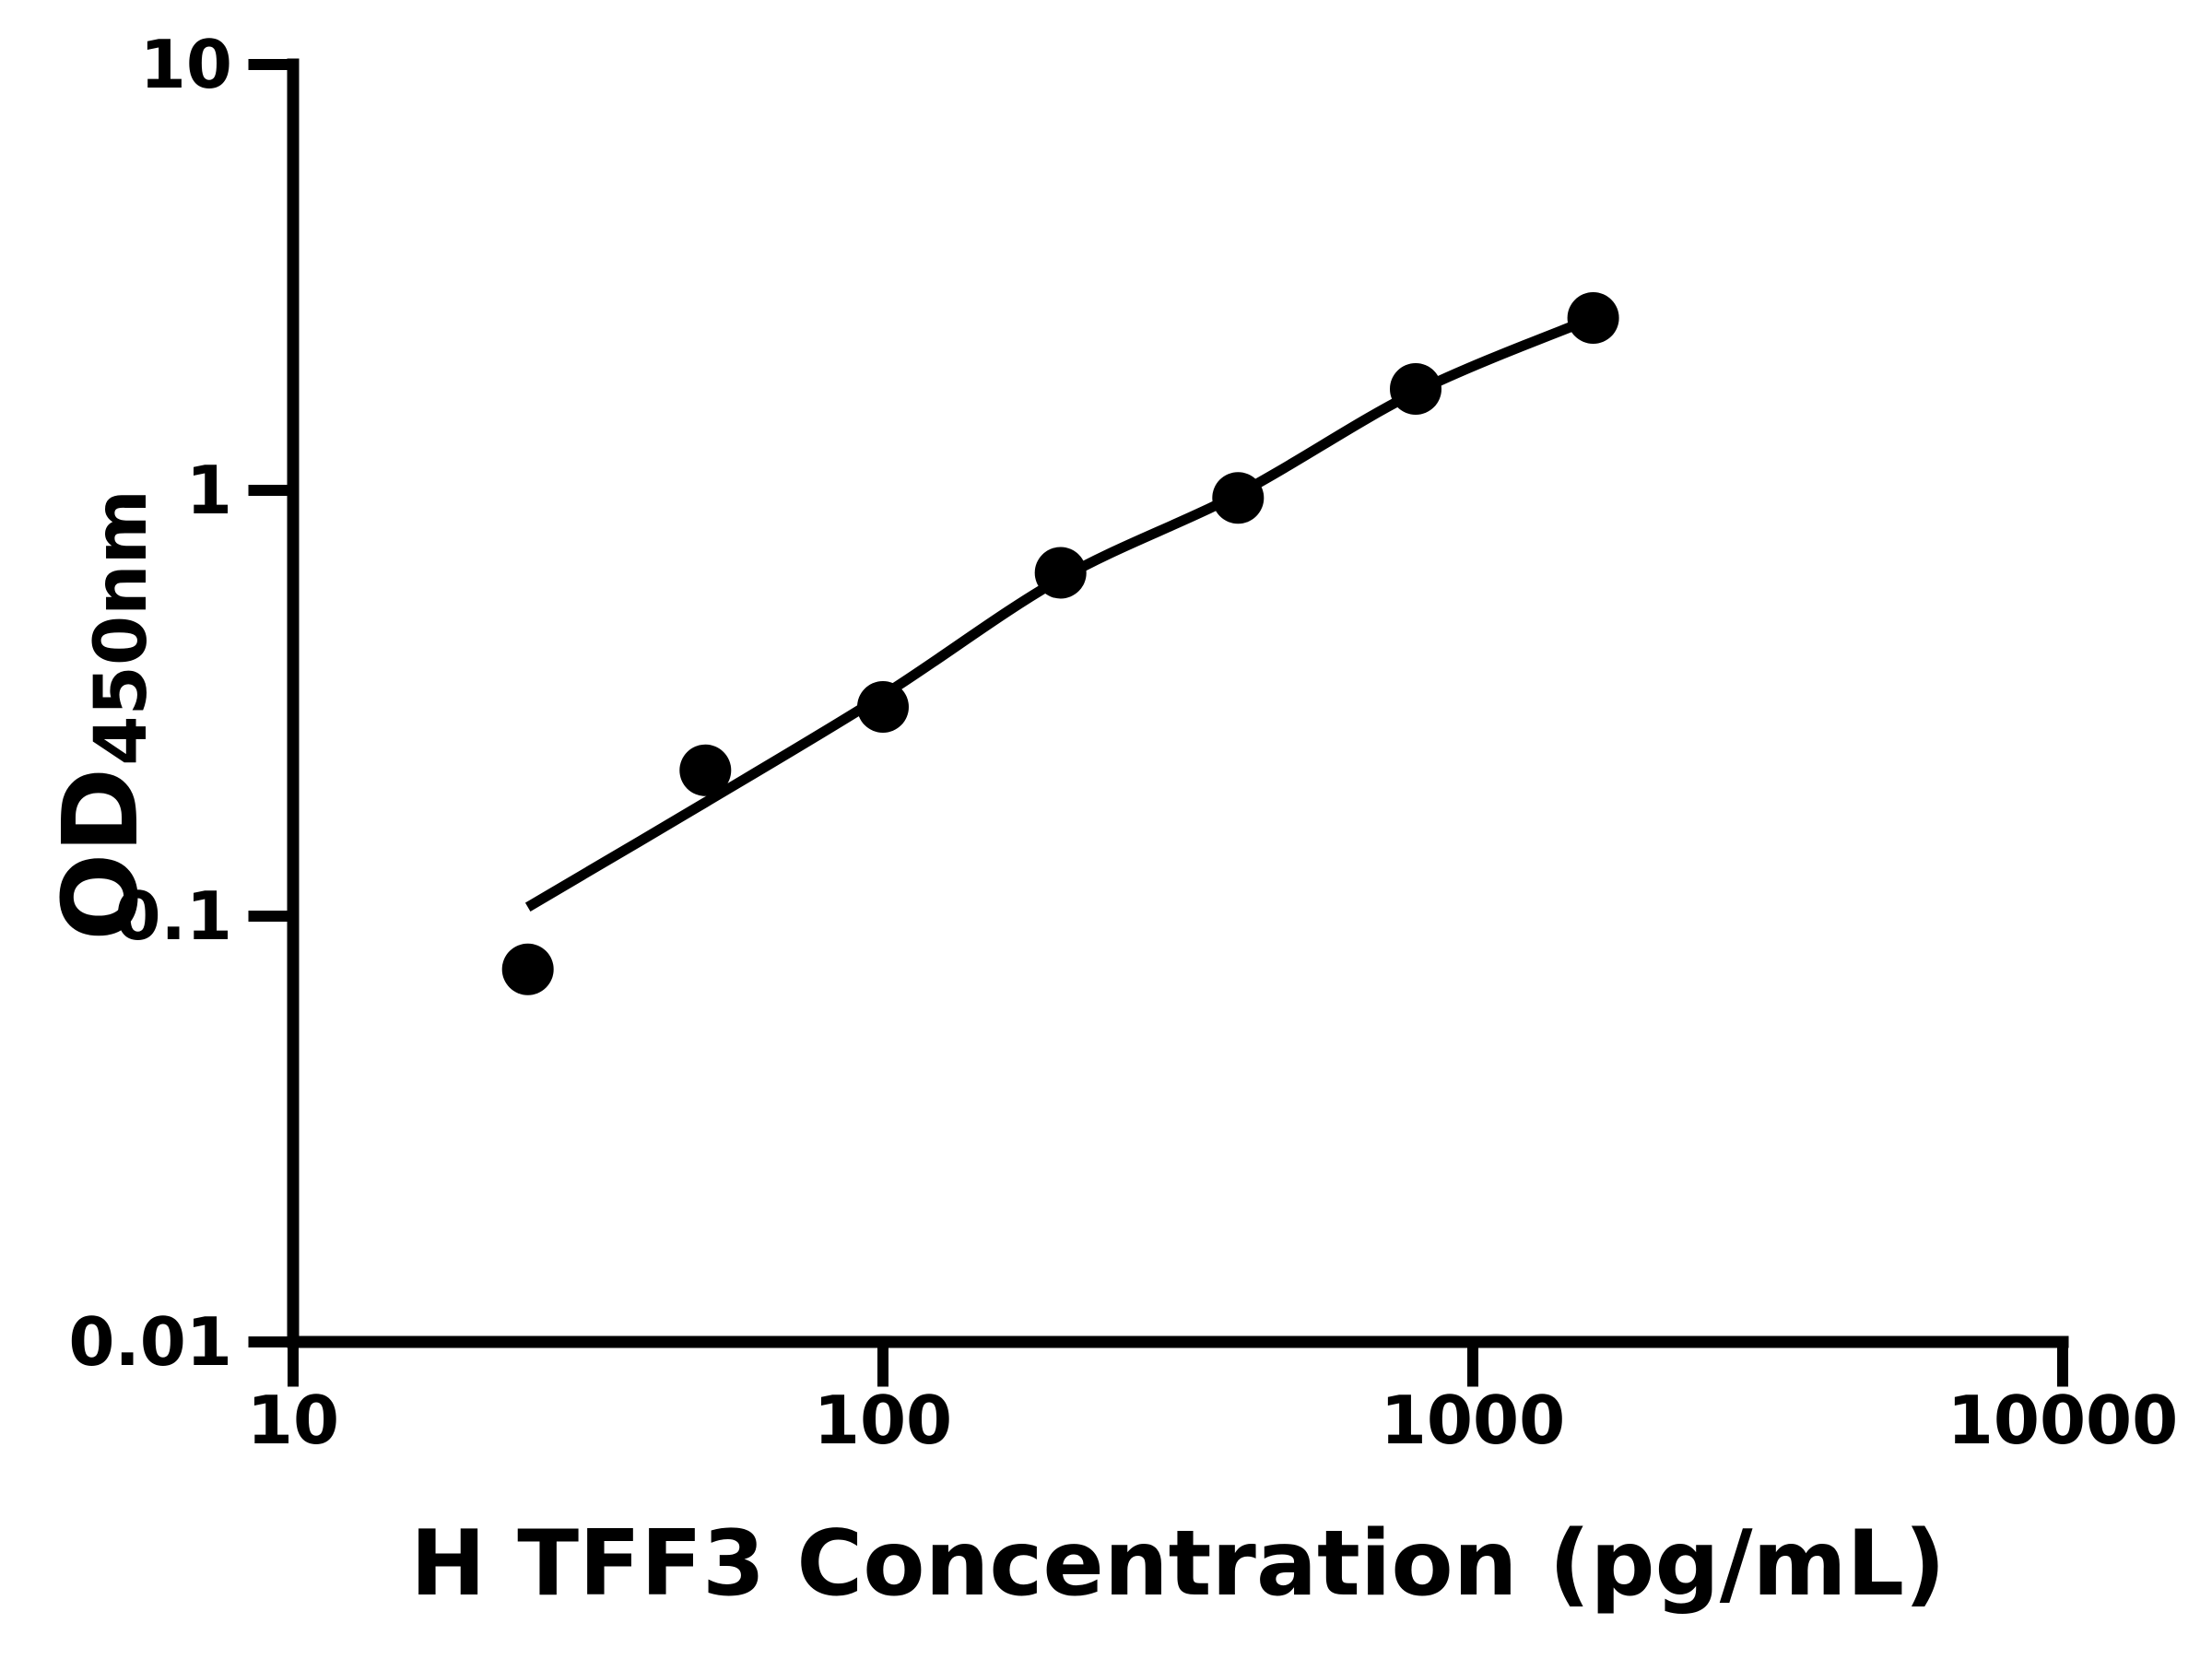 This screenshot has height=1659, width=2212. What do you see at coordinates (101, 854) in the screenshot?
I see `y-axis-title-main: OD` at bounding box center [101, 854].